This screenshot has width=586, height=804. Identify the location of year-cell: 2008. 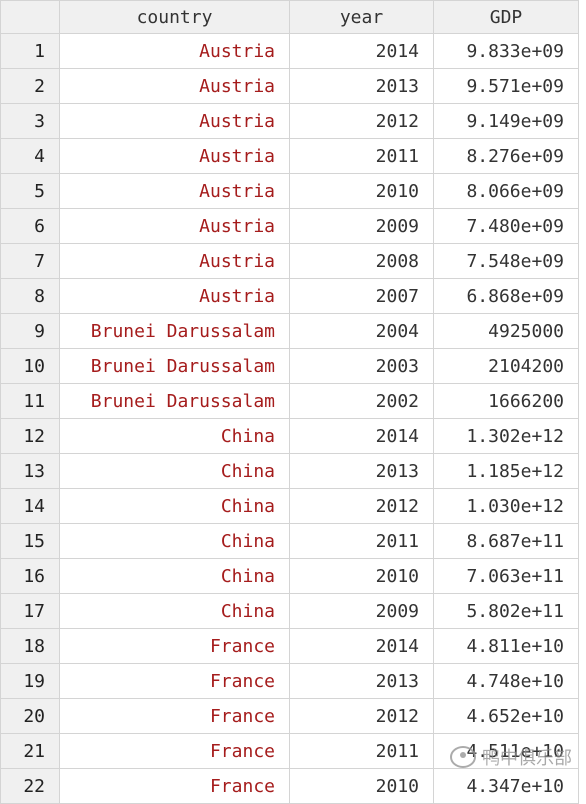
(361, 261).